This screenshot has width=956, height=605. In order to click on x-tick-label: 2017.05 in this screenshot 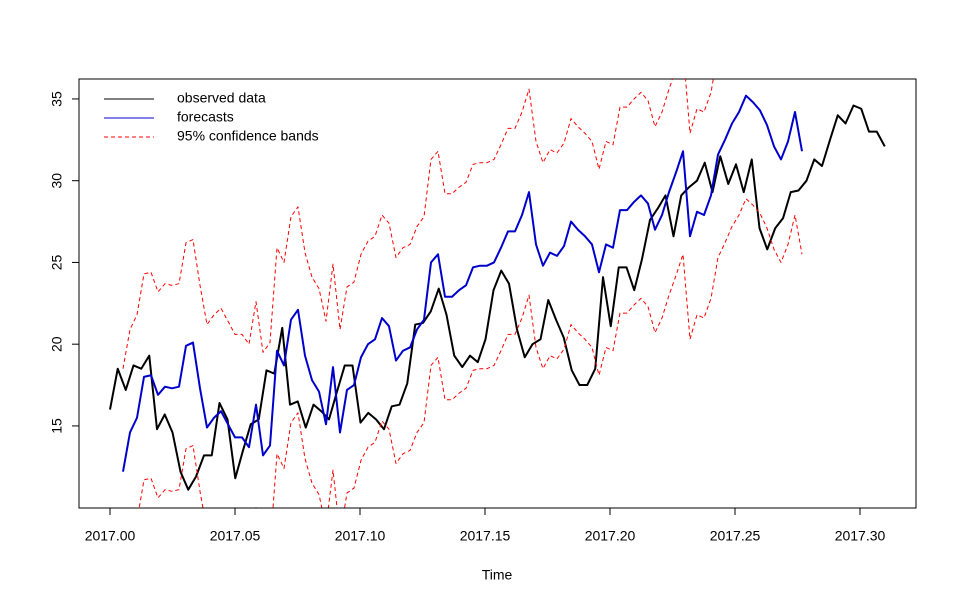, I will do `click(235, 536)`.